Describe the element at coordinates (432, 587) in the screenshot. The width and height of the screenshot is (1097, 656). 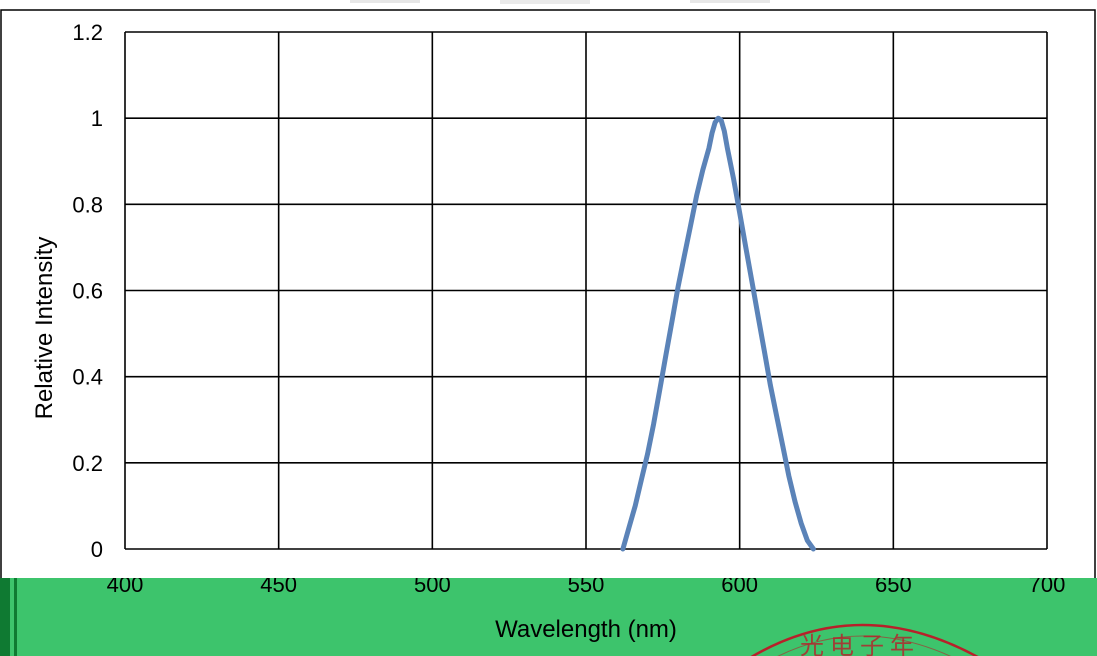
I see `x-tick-label-2: 500` at that location.